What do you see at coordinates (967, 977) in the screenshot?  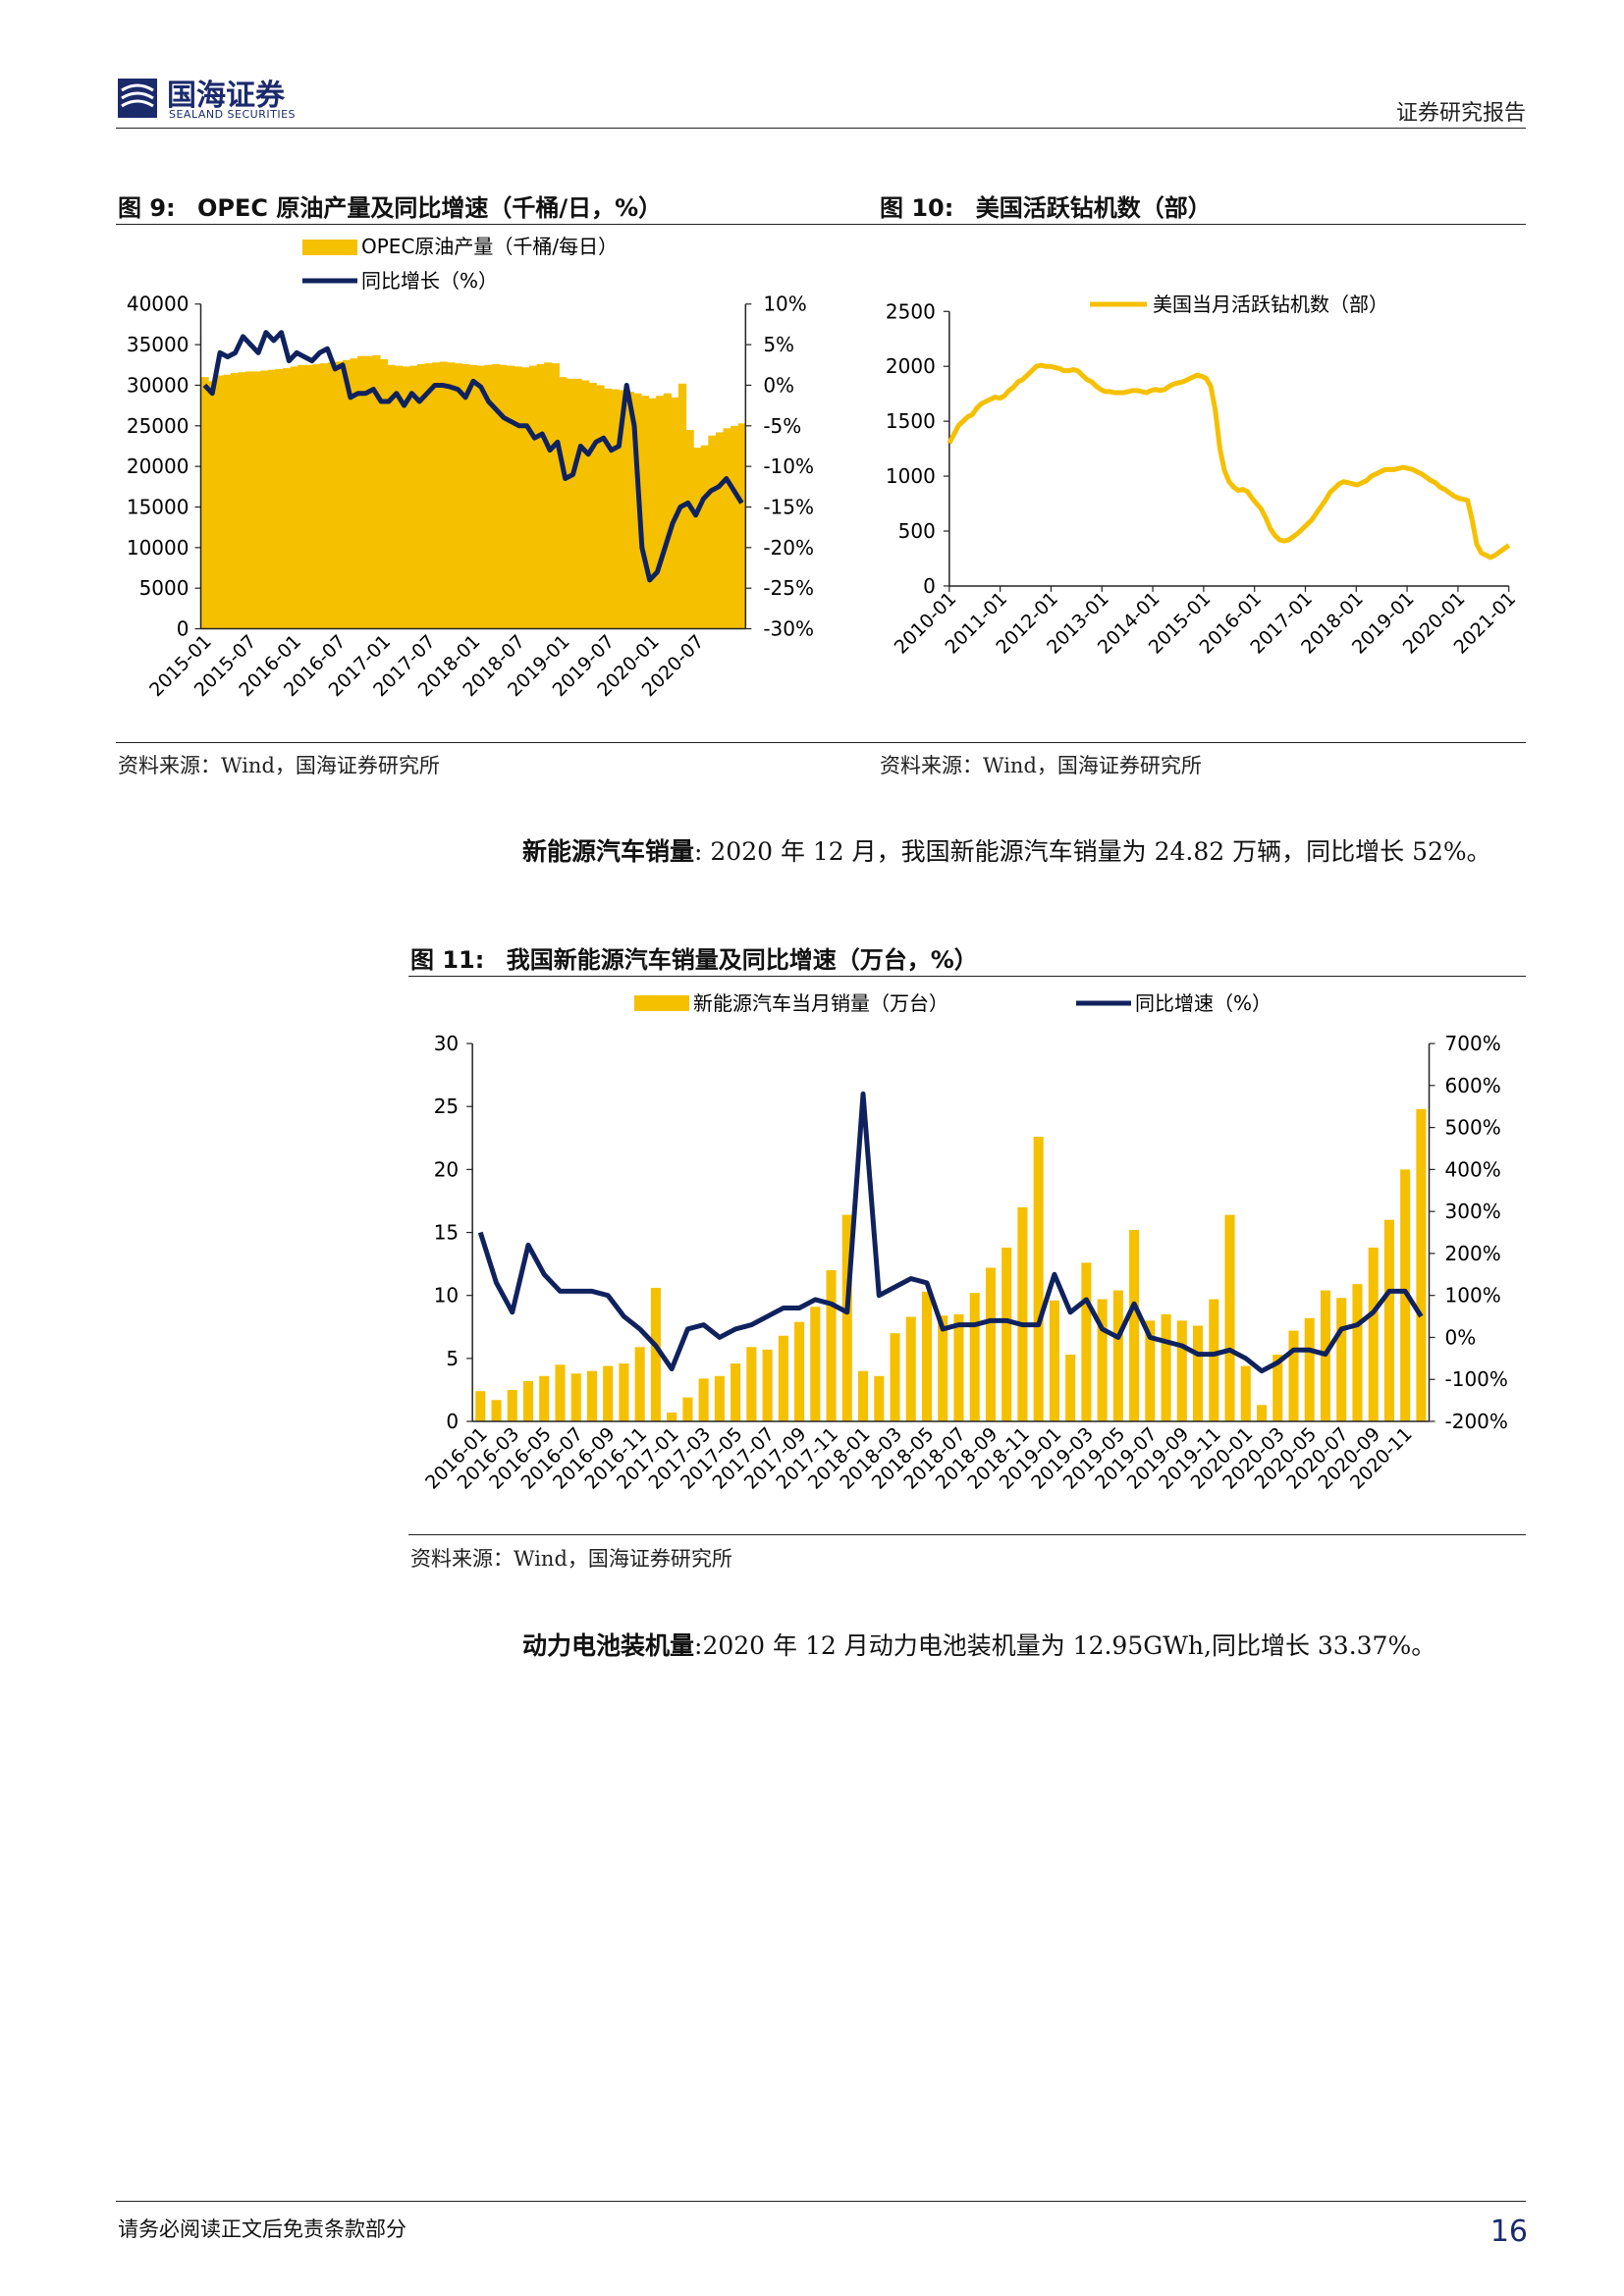 I see `fig11-top-rule` at bounding box center [967, 977].